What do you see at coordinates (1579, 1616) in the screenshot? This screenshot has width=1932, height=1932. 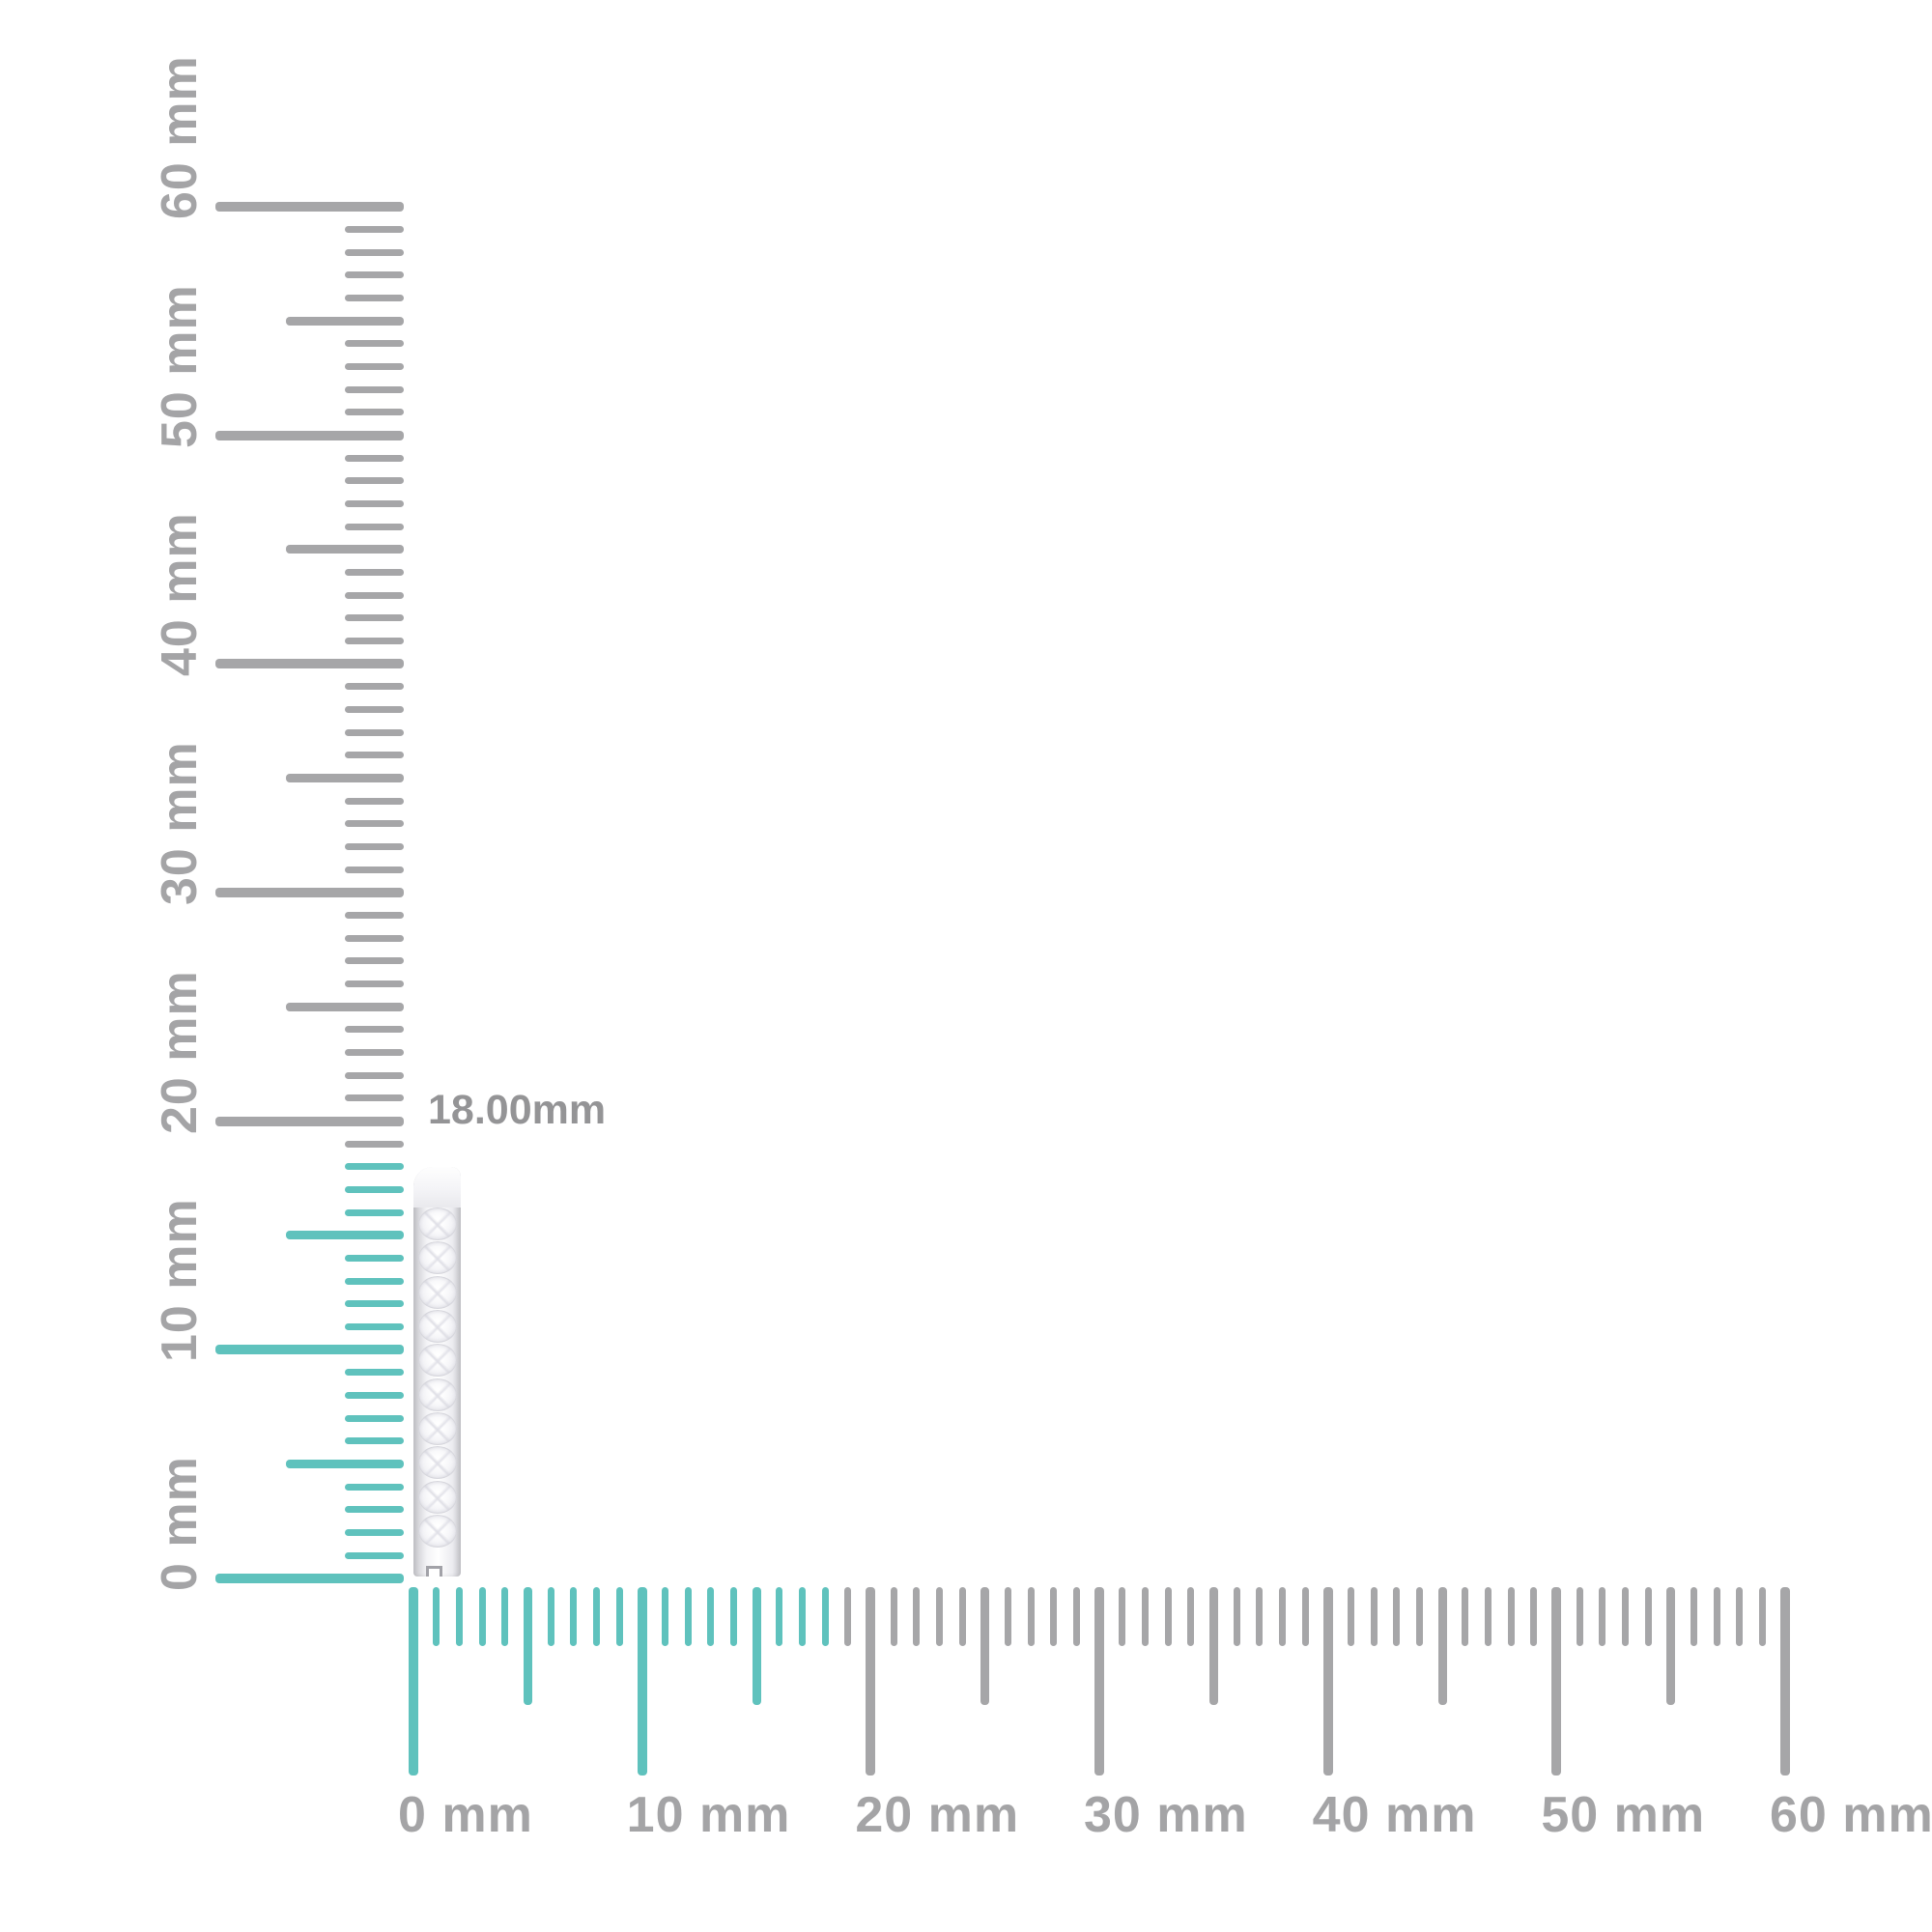 I see `tick-mark-51mm` at bounding box center [1579, 1616].